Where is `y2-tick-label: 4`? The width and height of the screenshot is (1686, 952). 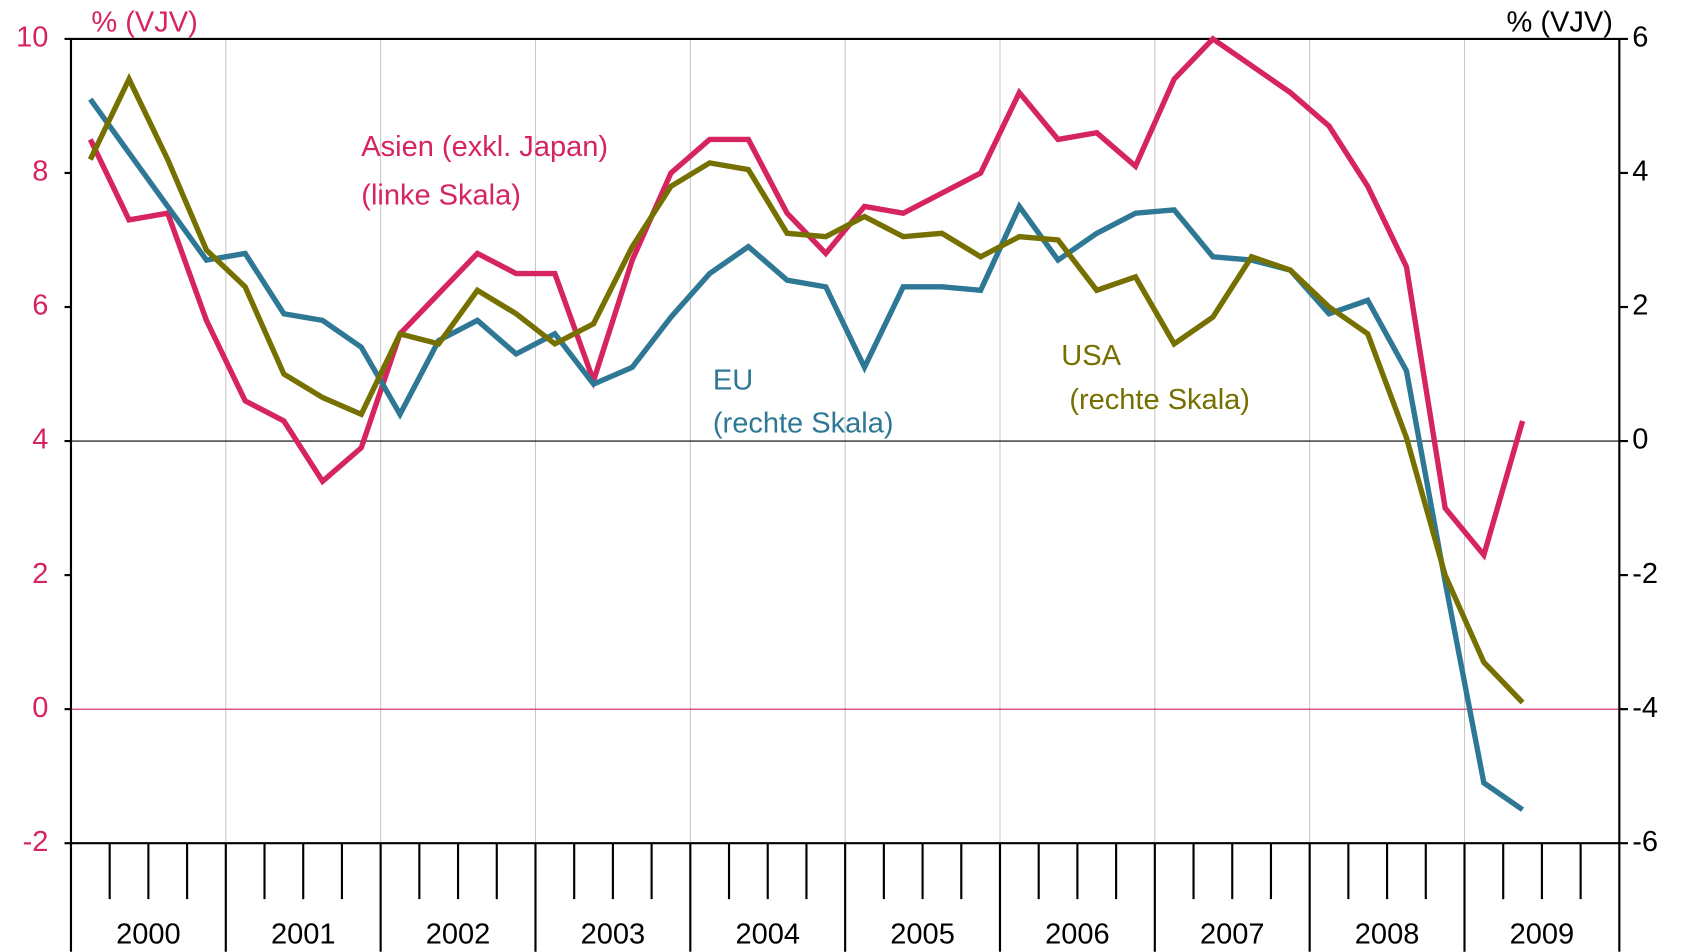 y2-tick-label: 4 is located at coordinates (1640, 172).